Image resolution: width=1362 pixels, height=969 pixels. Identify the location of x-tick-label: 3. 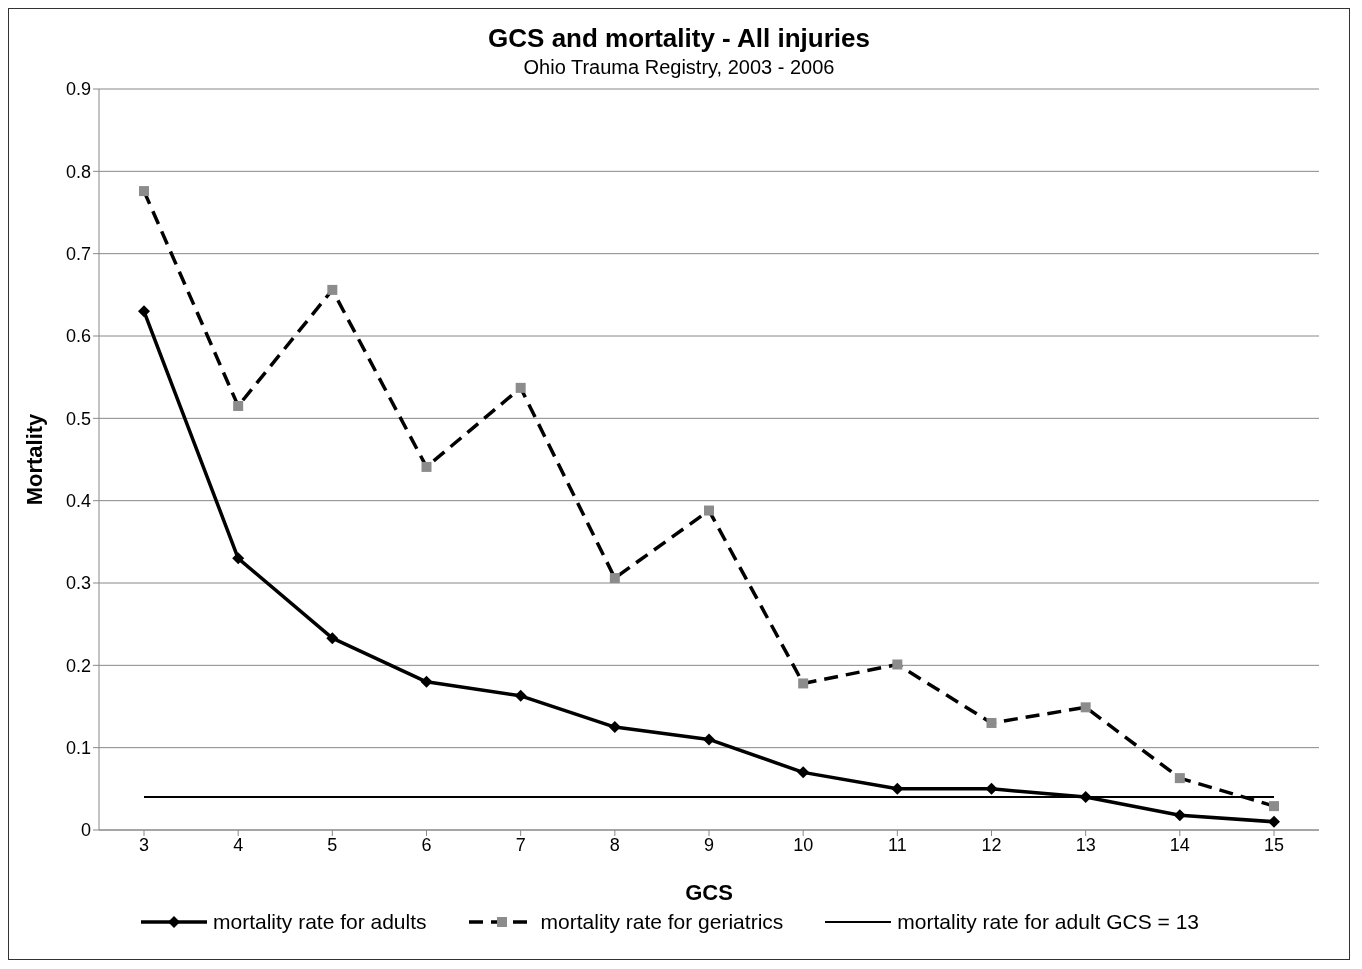
(144, 844).